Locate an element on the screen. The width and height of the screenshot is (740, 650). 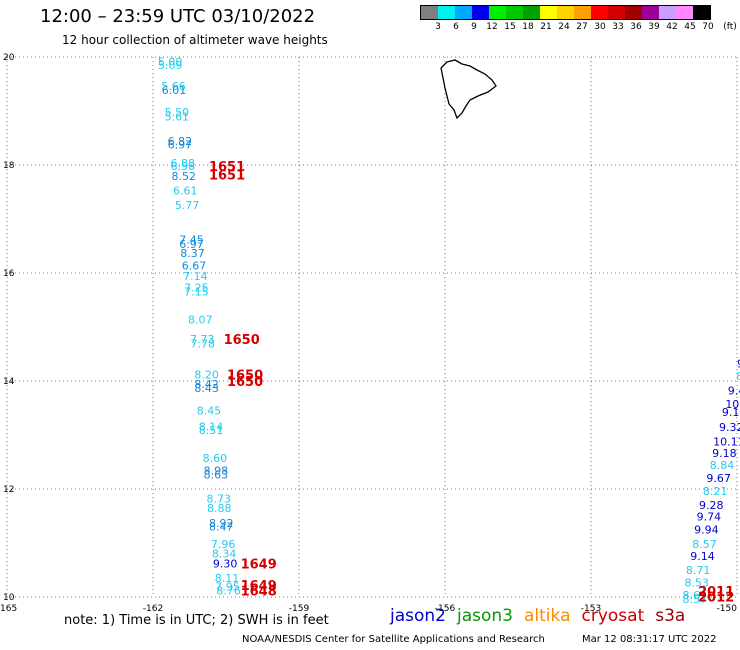
latitude-label: 18 is located at coordinates (9, 166).